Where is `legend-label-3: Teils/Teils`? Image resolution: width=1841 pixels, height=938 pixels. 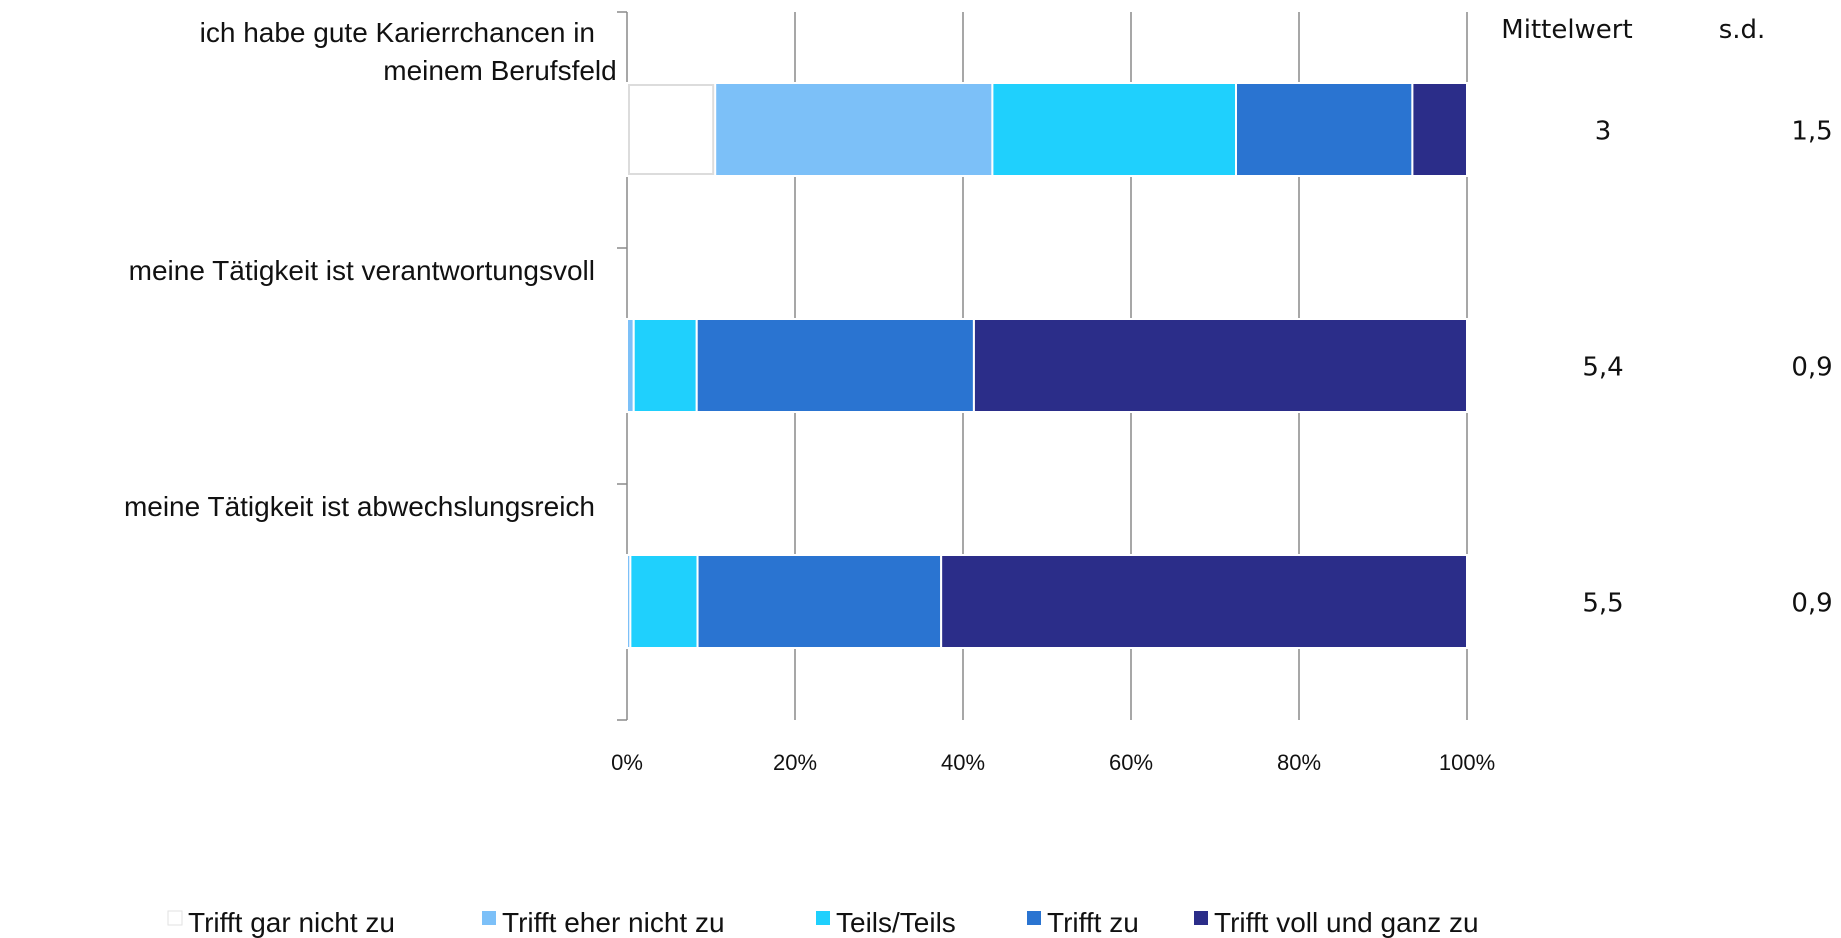 legend-label-3: Teils/Teils is located at coordinates (896, 922).